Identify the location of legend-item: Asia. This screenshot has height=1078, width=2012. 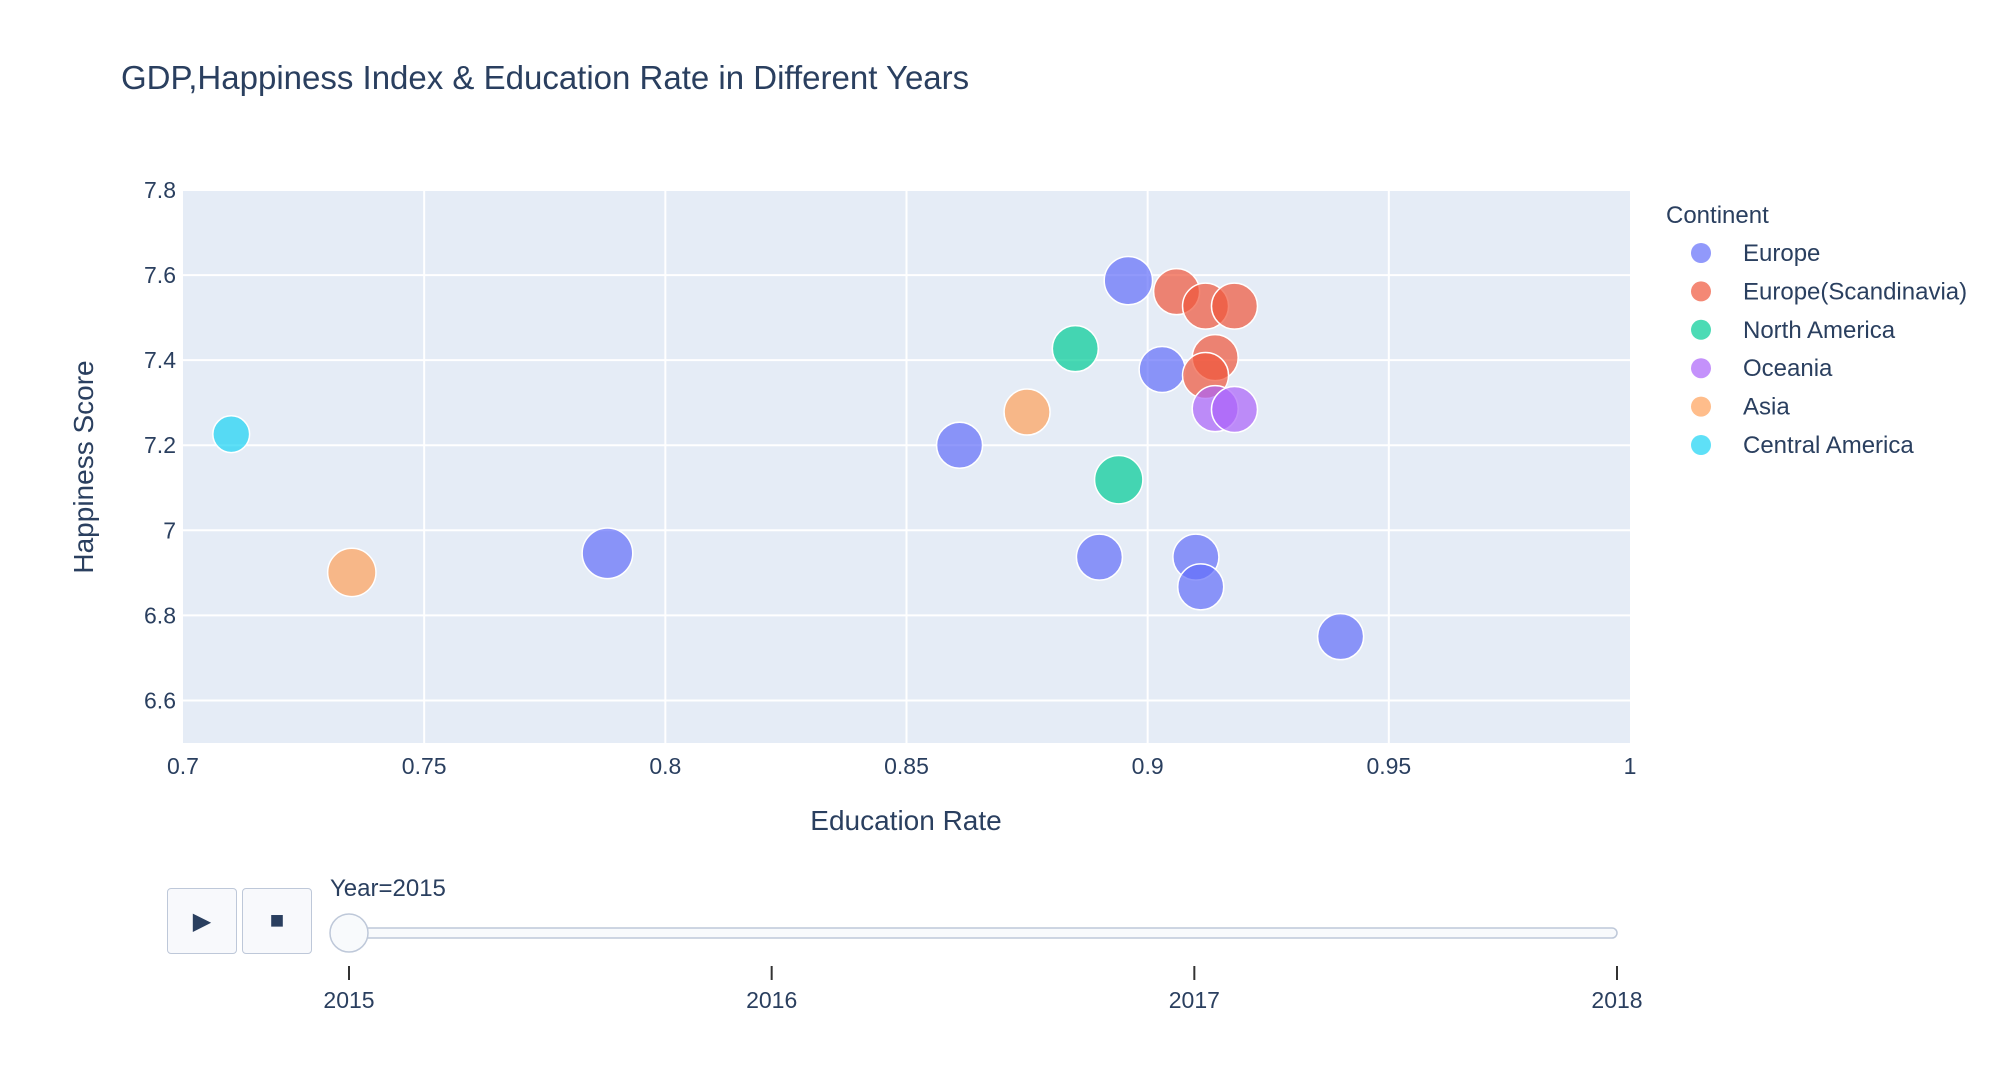
(1740, 407).